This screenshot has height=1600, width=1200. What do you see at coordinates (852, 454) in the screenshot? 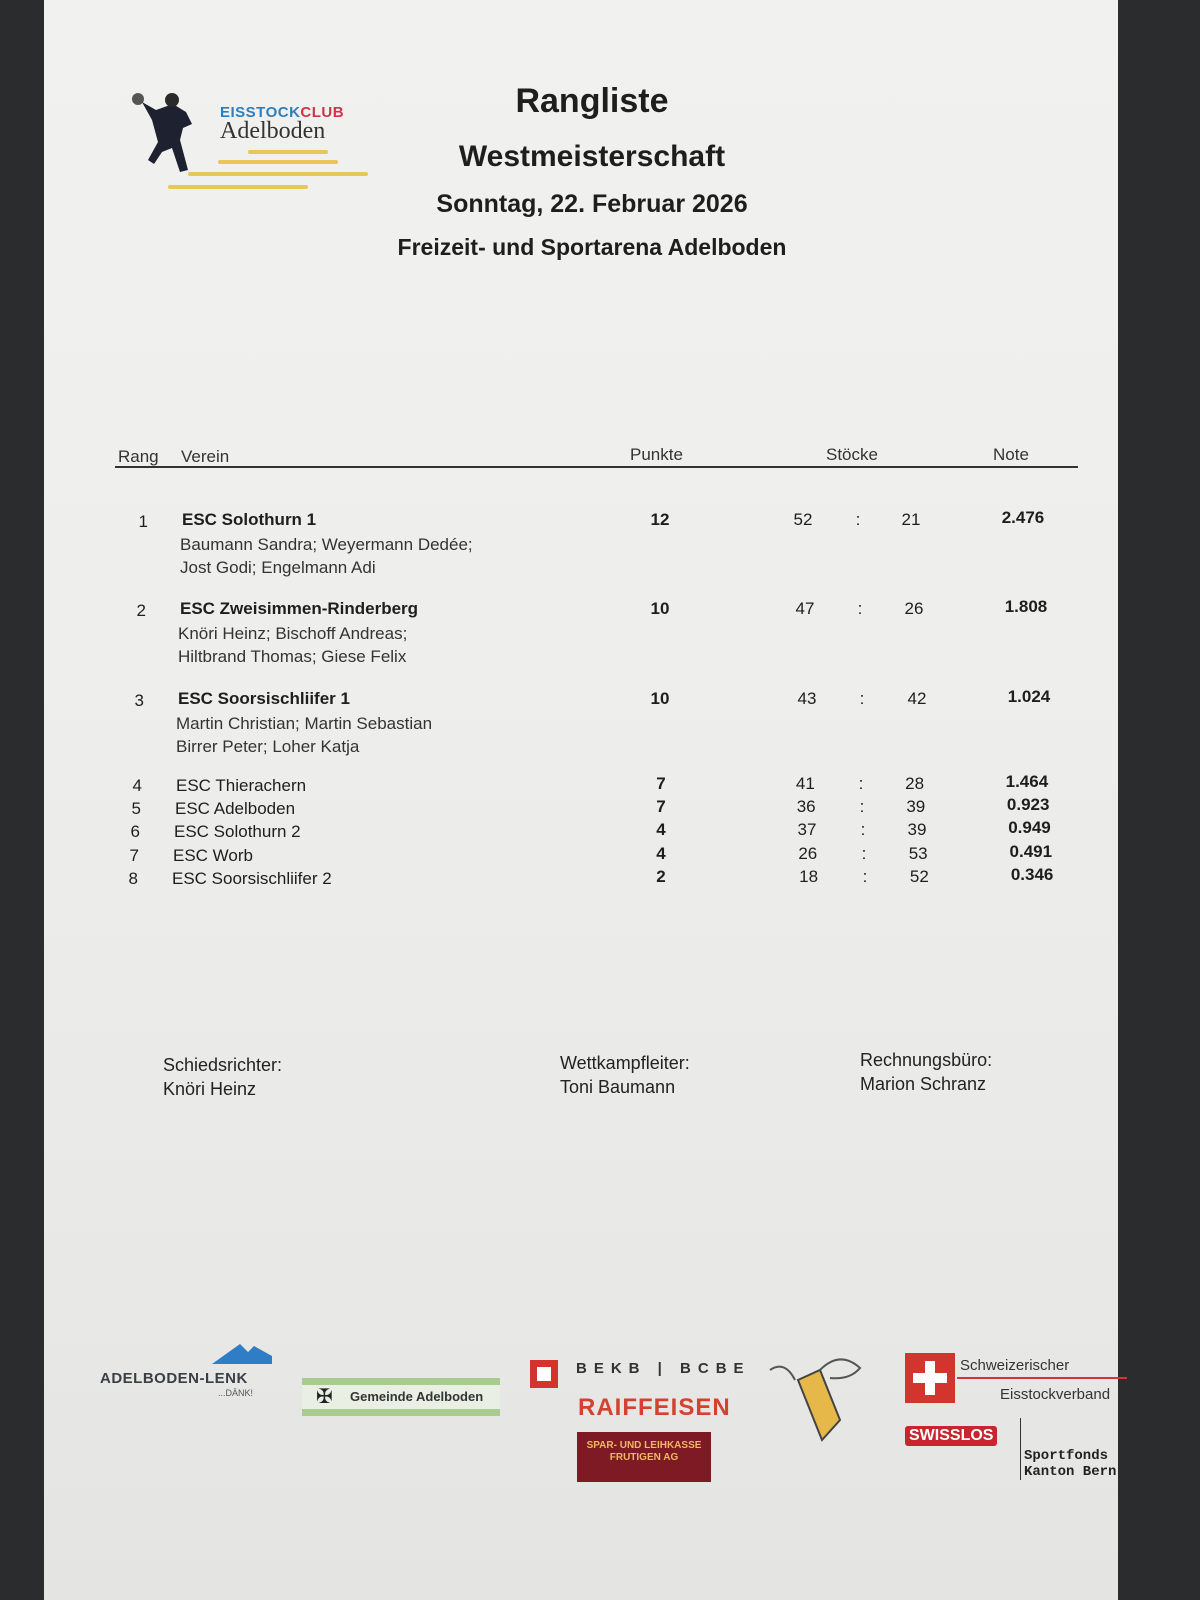
I see `col-header-stocks: Stöcke` at bounding box center [852, 454].